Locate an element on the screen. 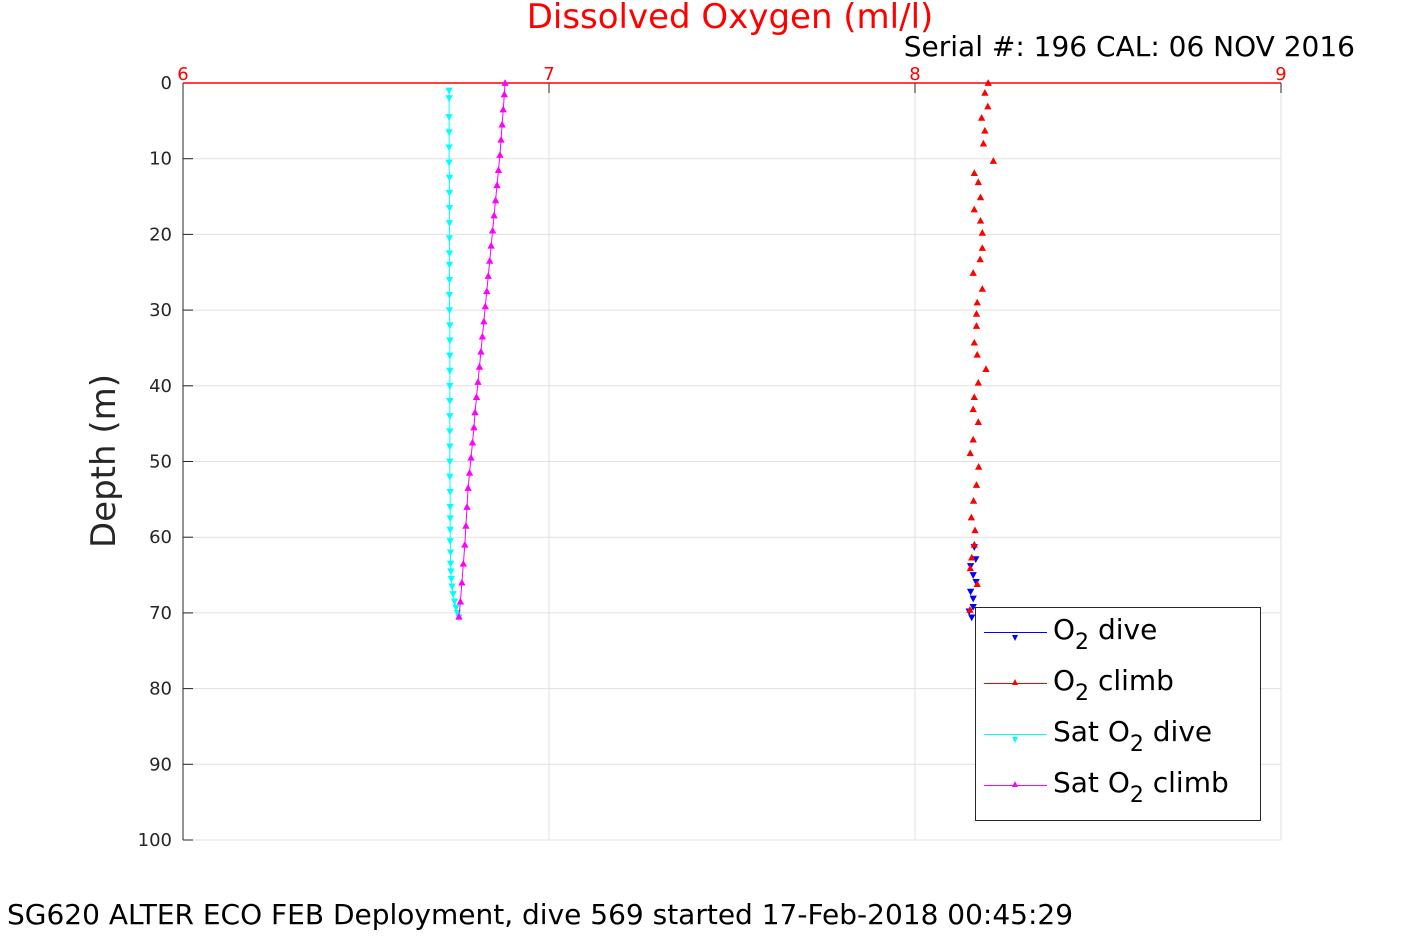 Image resolution: width=1417 pixels, height=945 pixels. x-tick-label: 6 is located at coordinates (182, 74).